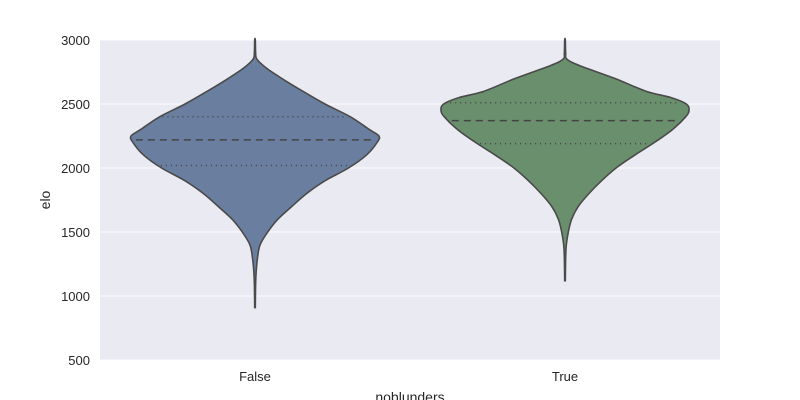  I want to click on y-tick-label: 2000, so click(75, 168).